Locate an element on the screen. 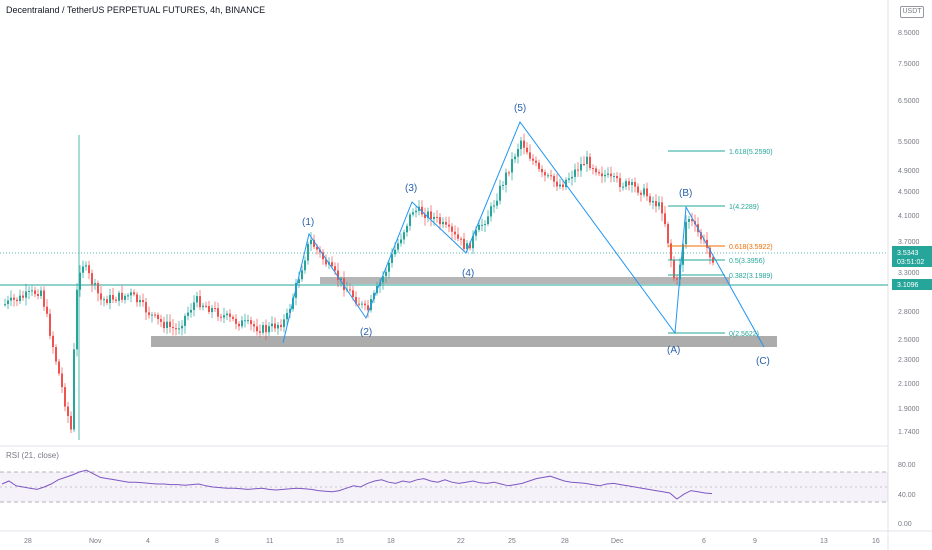 This screenshot has height=550, width=932. currency-badge: USDT is located at coordinates (912, 12).